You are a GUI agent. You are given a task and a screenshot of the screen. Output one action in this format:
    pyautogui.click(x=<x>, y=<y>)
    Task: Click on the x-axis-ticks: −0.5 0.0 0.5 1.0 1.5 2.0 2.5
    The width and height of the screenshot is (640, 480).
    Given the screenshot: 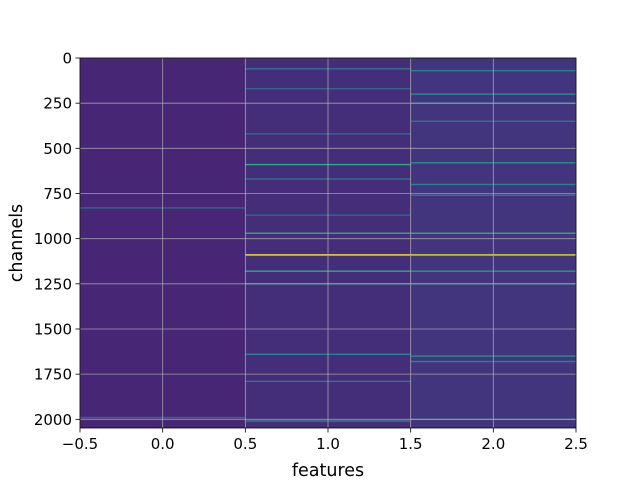 What is the action you would take?
    pyautogui.click(x=325, y=440)
    